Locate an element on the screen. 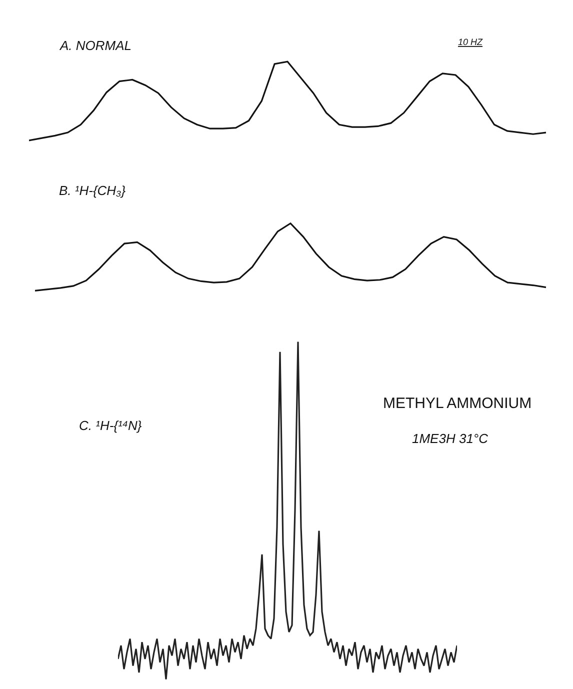 The height and width of the screenshot is (689, 573). text: 10 HZ is located at coordinates (471, 42).